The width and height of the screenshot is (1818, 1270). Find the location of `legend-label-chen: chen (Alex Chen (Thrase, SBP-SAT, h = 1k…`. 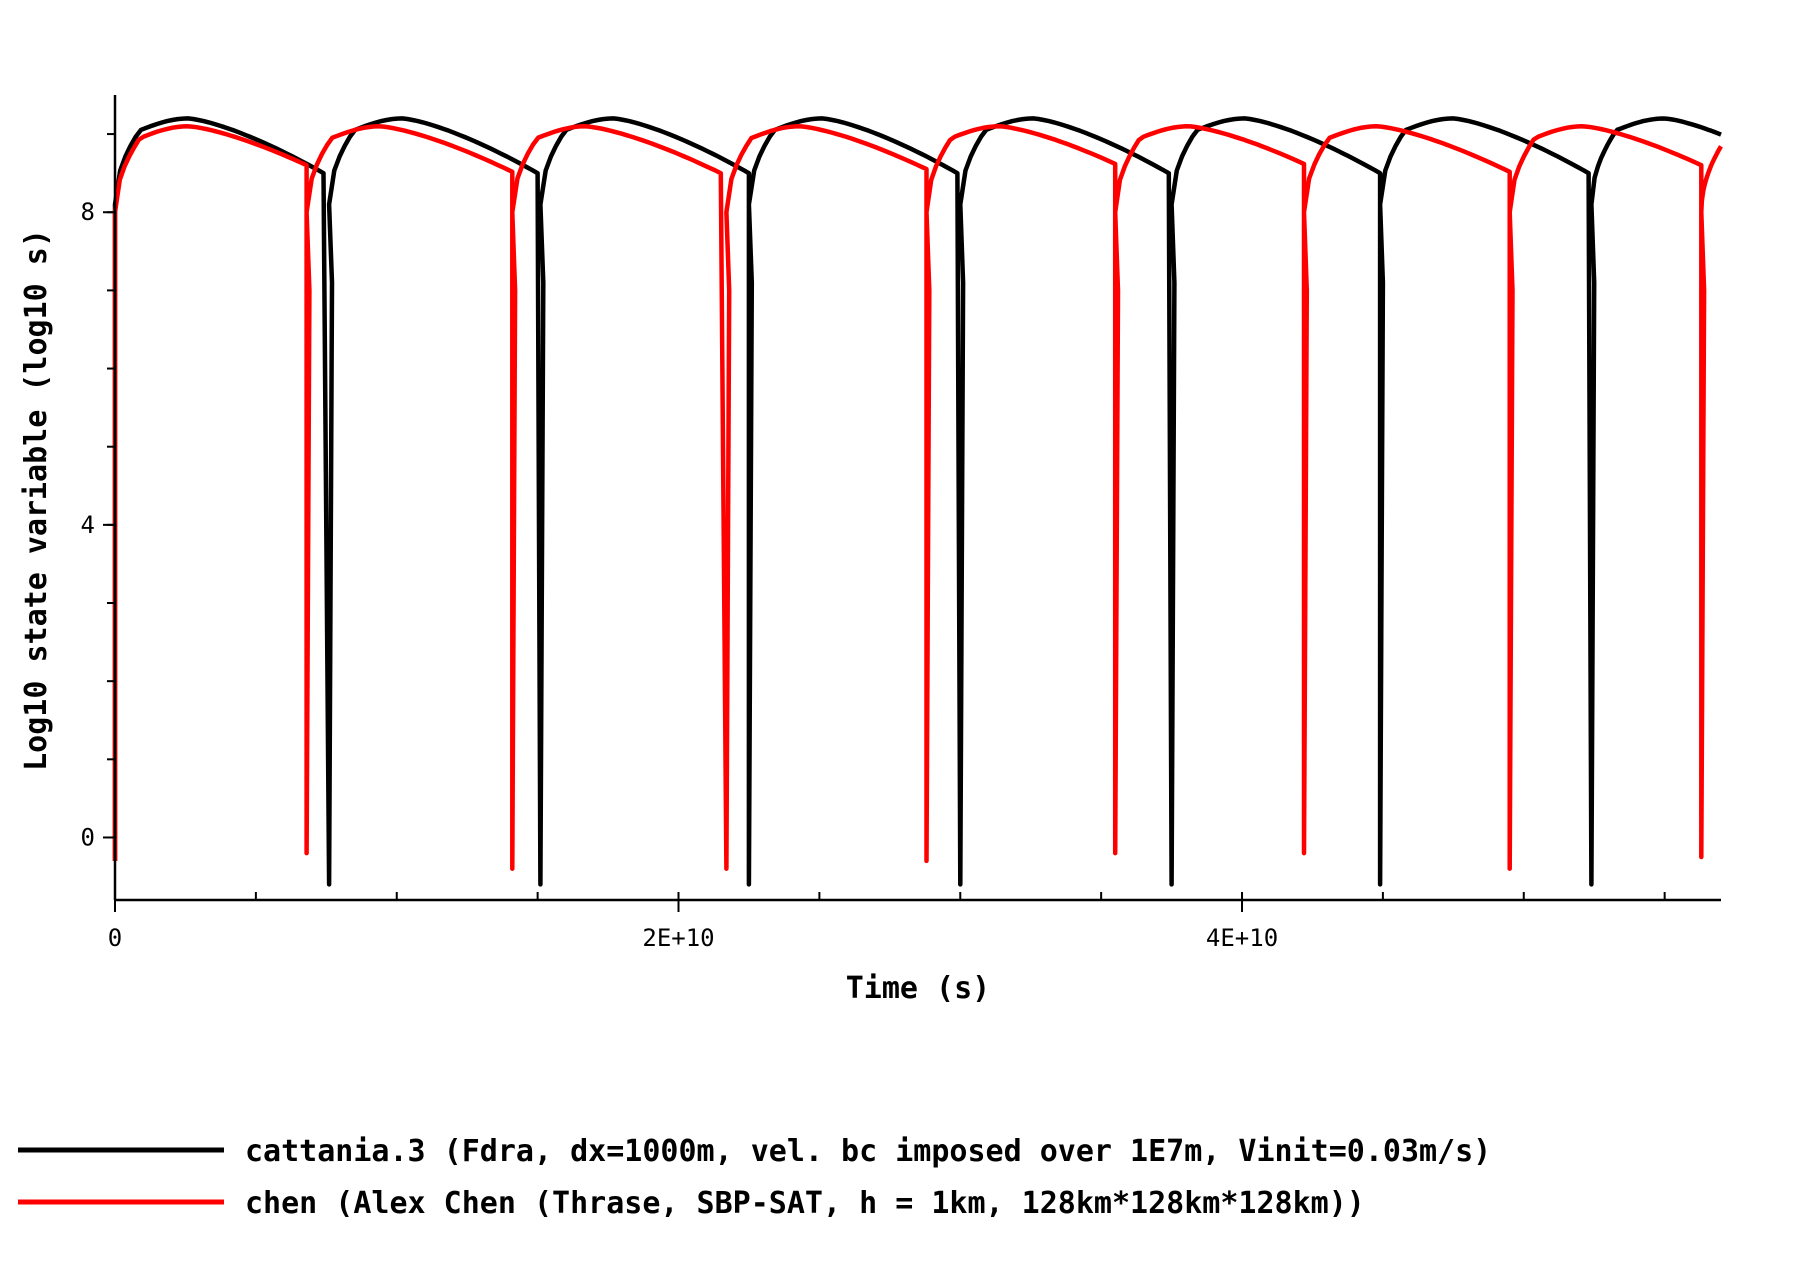

legend-label-chen: chen (Alex Chen (Thrase, SBP-SAT, h = 1k… is located at coordinates (805, 1203).